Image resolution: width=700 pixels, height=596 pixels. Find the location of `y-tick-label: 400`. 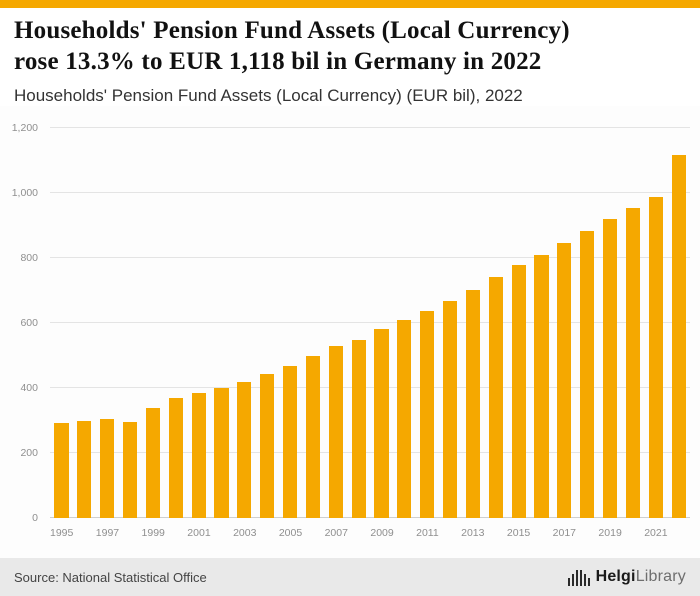

y-tick-label: 400 is located at coordinates (29, 388).